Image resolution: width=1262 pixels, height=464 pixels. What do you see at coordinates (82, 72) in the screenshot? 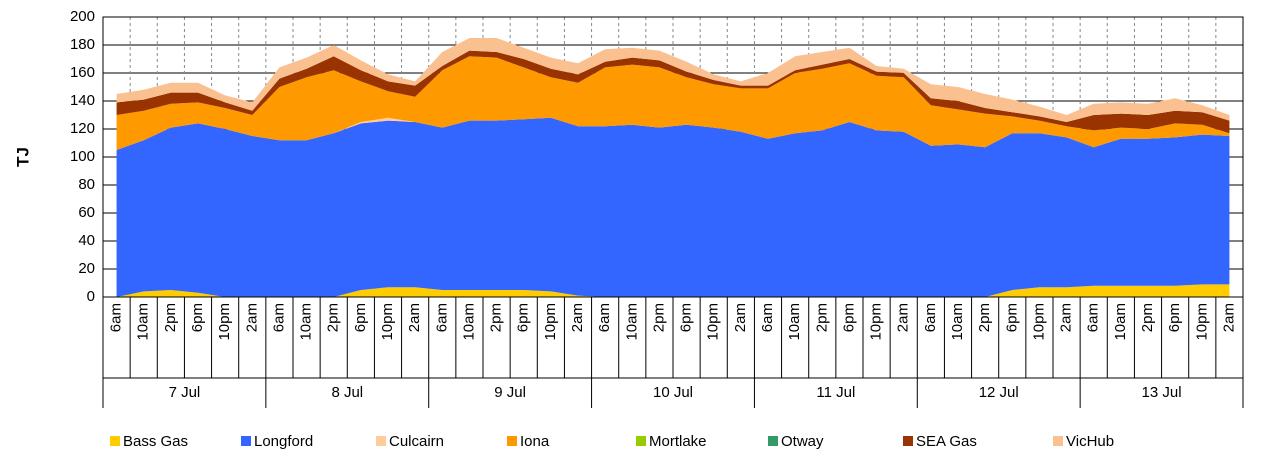
I see `y-tick-label: 160` at bounding box center [82, 72].